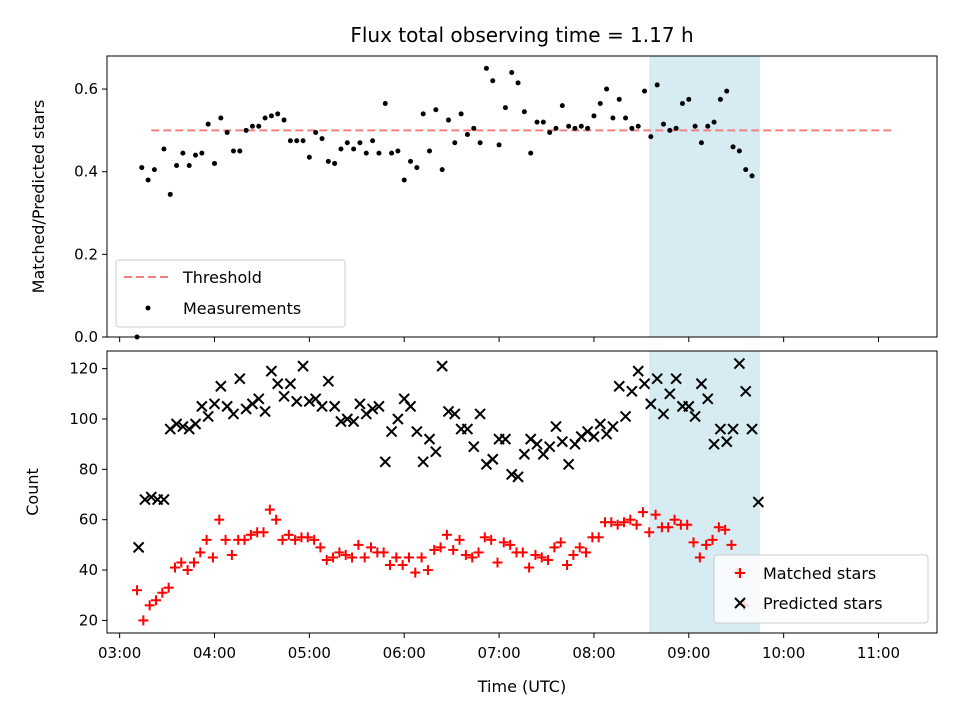 The image size is (960, 720). What do you see at coordinates (498, 653) in the screenshot?
I see `x-tick-label: 07:00` at bounding box center [498, 653].